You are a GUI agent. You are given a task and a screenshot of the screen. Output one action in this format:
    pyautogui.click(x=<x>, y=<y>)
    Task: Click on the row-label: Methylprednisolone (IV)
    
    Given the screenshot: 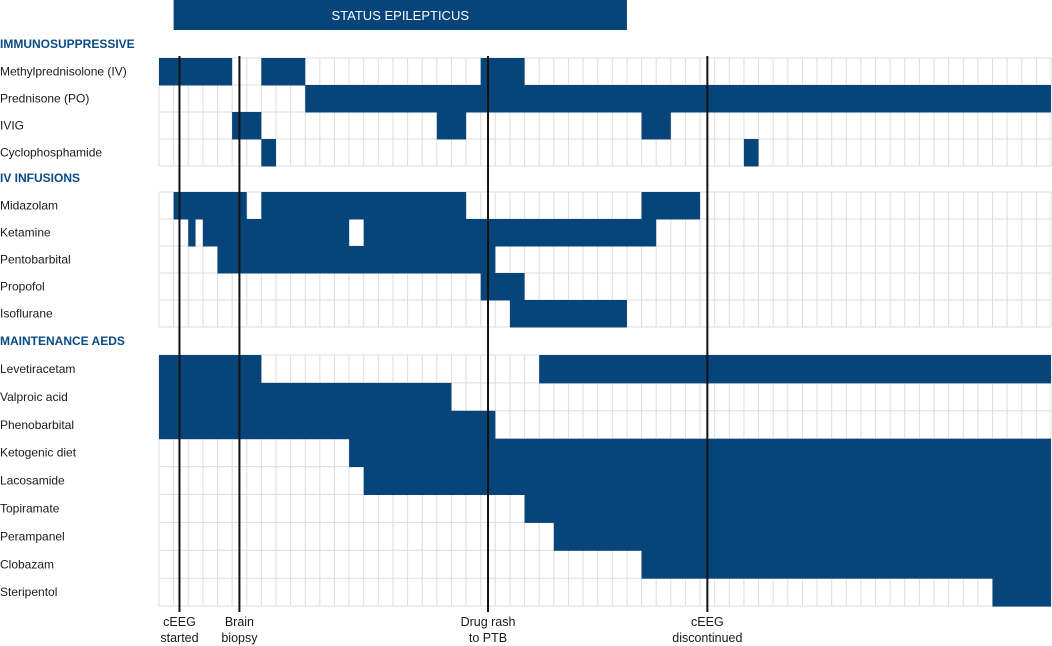 What is the action you would take?
    pyautogui.click(x=63, y=72)
    